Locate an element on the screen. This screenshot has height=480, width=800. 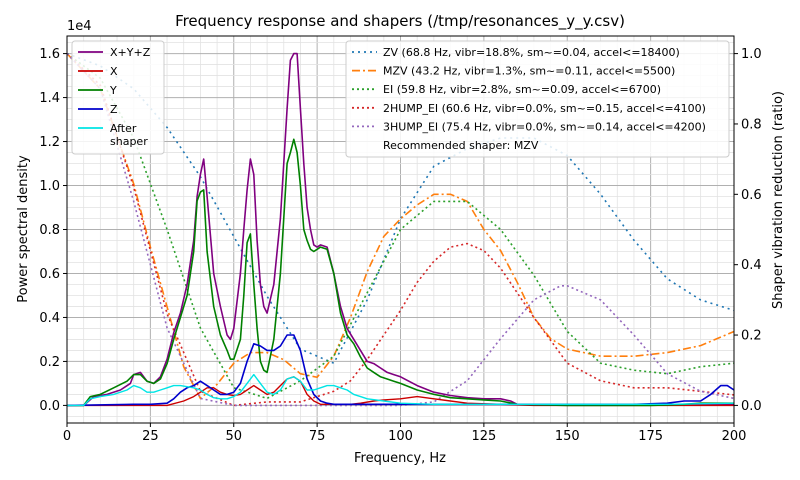
right-axis-label: Shaper vibration reduction (ratio) is located at coordinates (778, 200).